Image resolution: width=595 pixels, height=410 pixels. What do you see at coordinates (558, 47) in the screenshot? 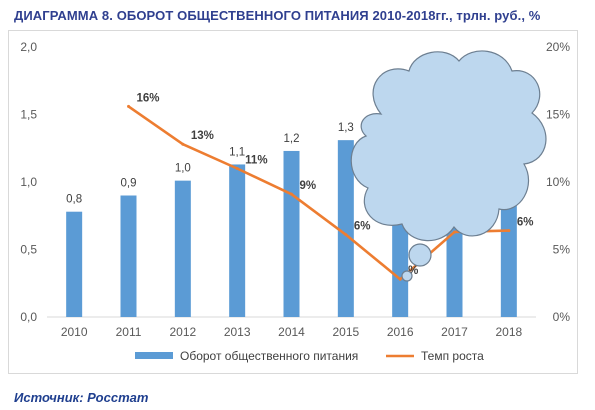
I see `y-right-tick-label: 20%` at bounding box center [558, 47].